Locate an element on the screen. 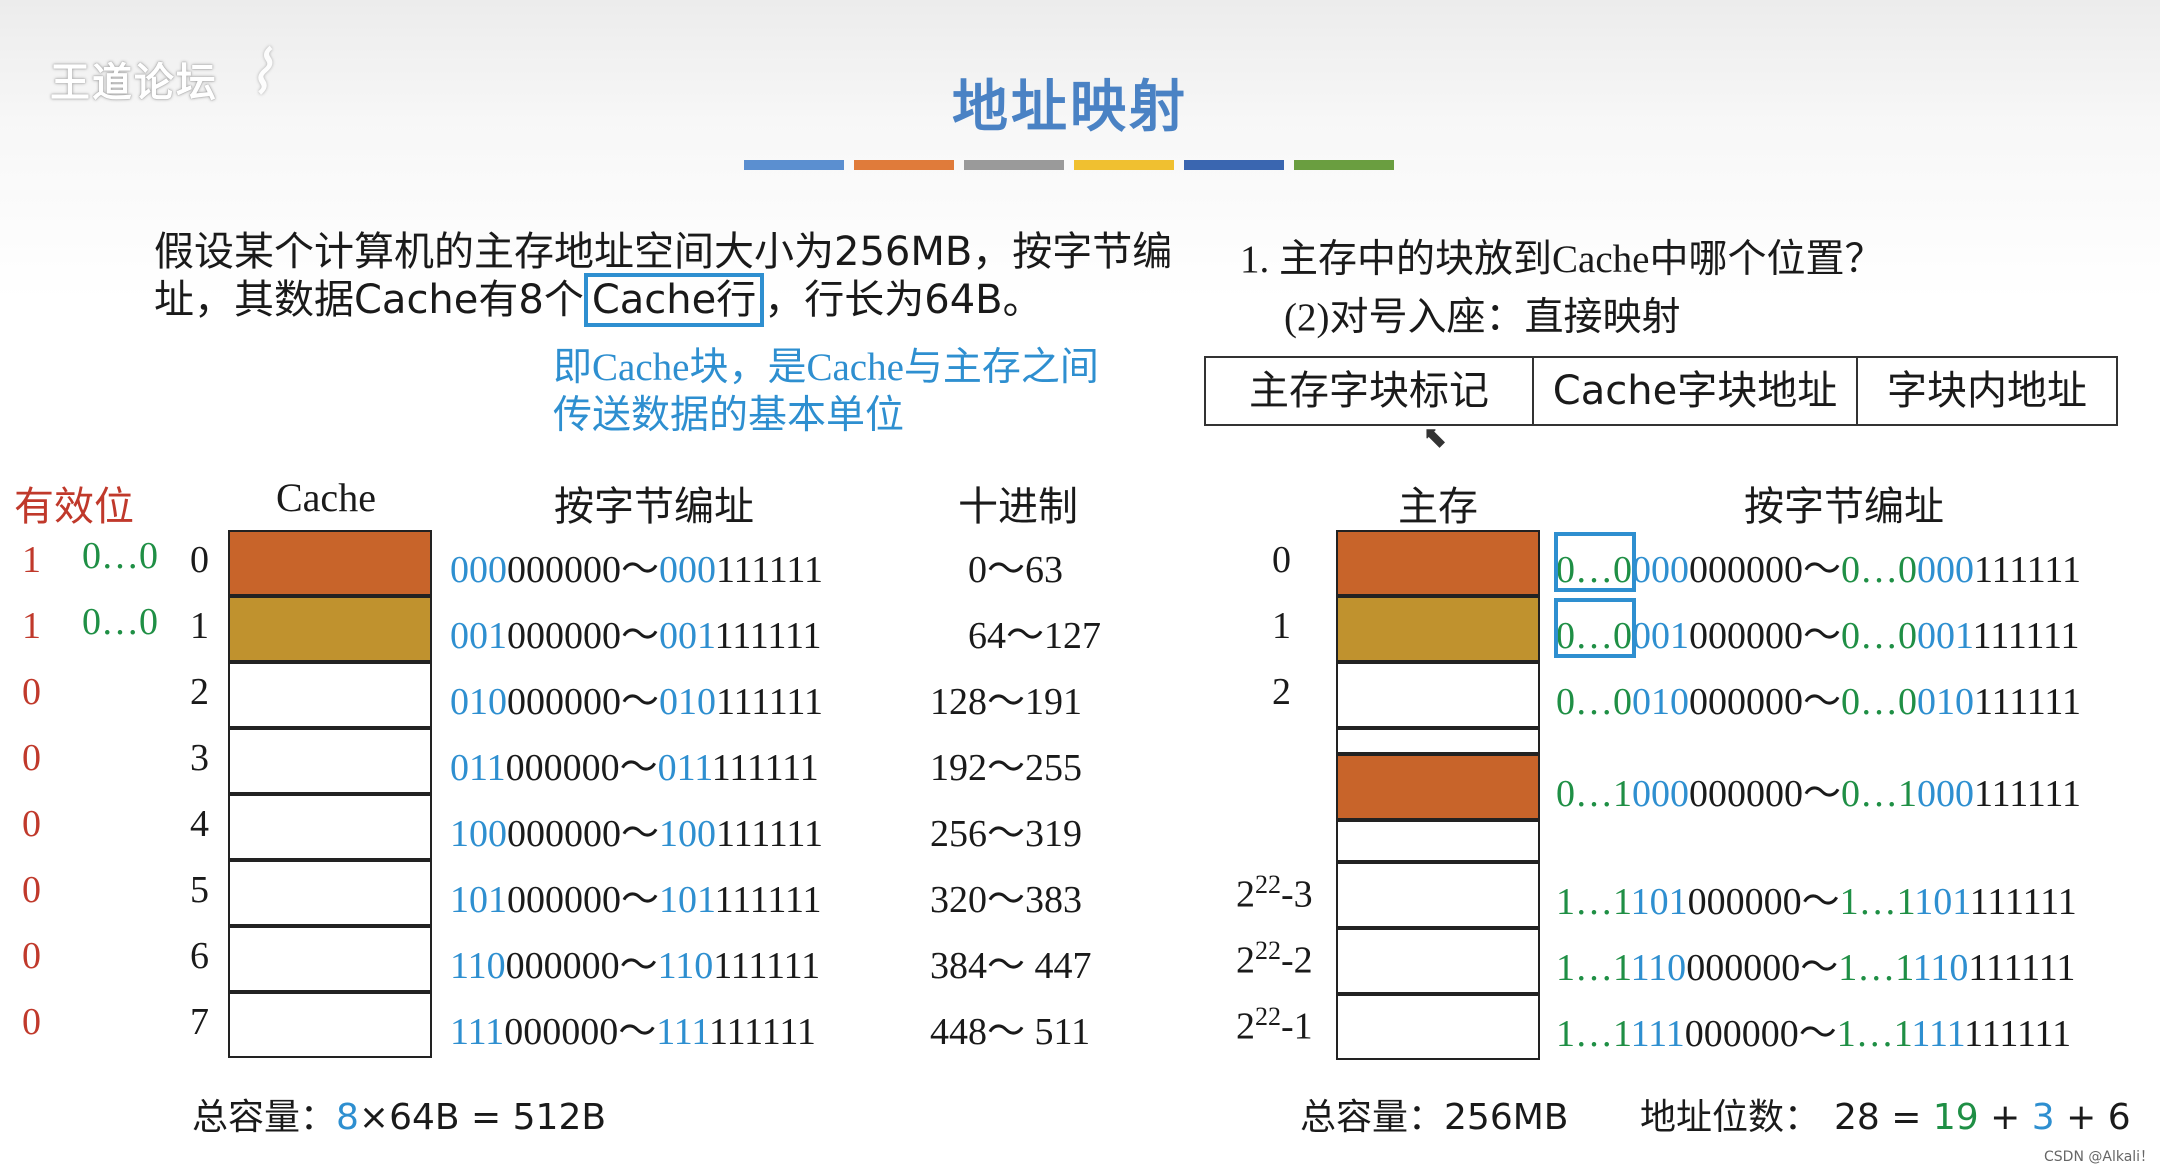 This screenshot has width=2160, height=1169. cache-index: 7 is located at coordinates (199, 1022).